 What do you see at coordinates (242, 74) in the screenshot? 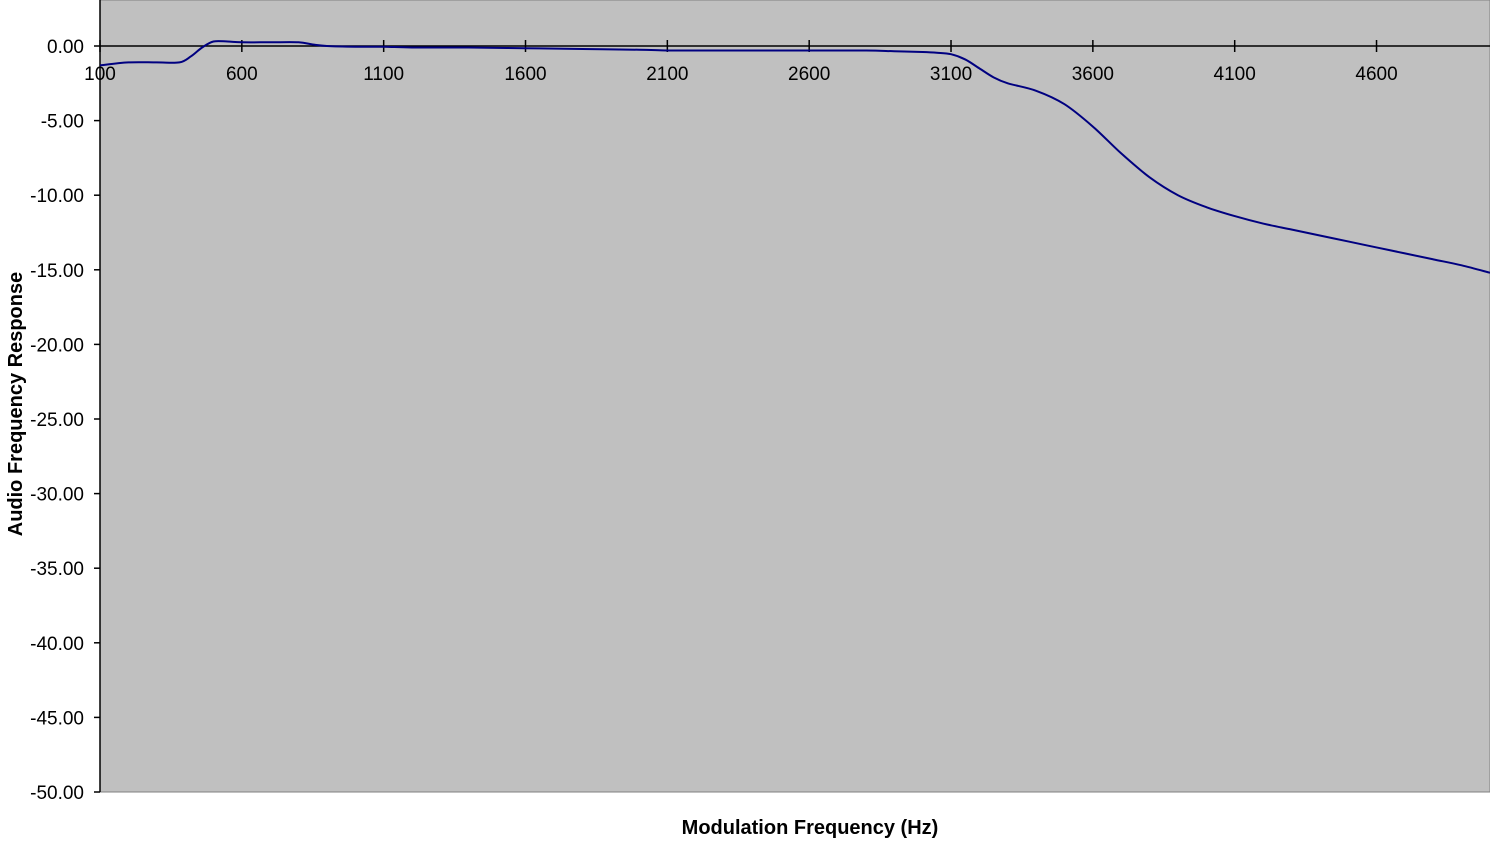
I see `x-tick-label: 600` at bounding box center [242, 74].